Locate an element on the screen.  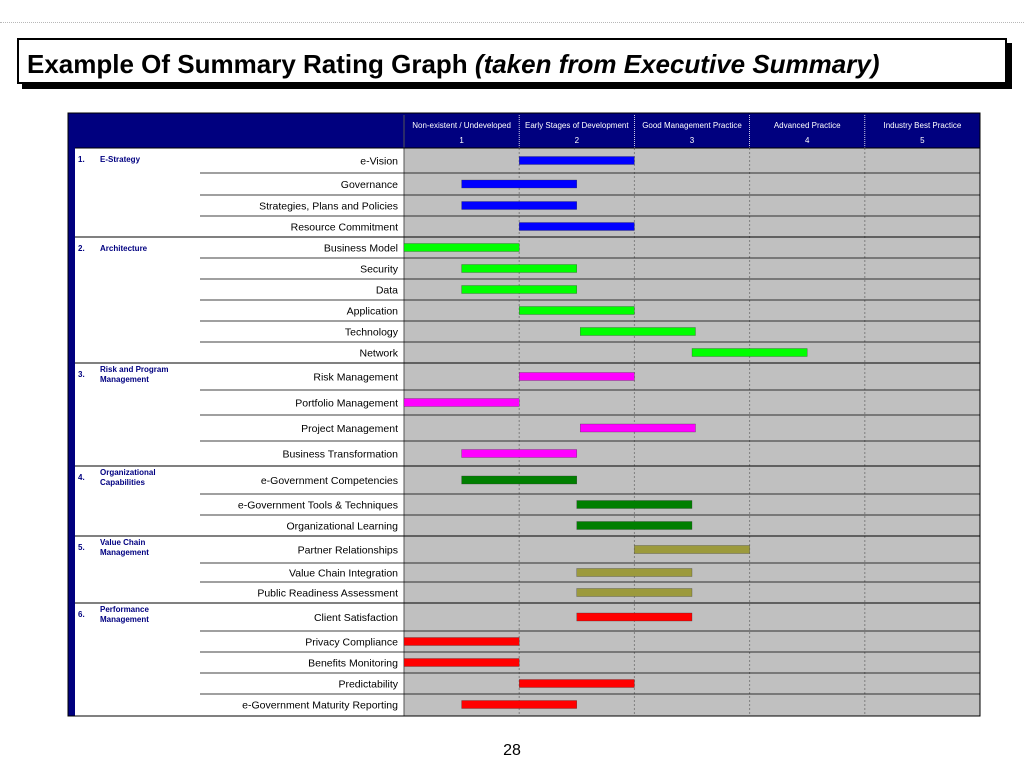
level-number: 1 is located at coordinates (461, 140).